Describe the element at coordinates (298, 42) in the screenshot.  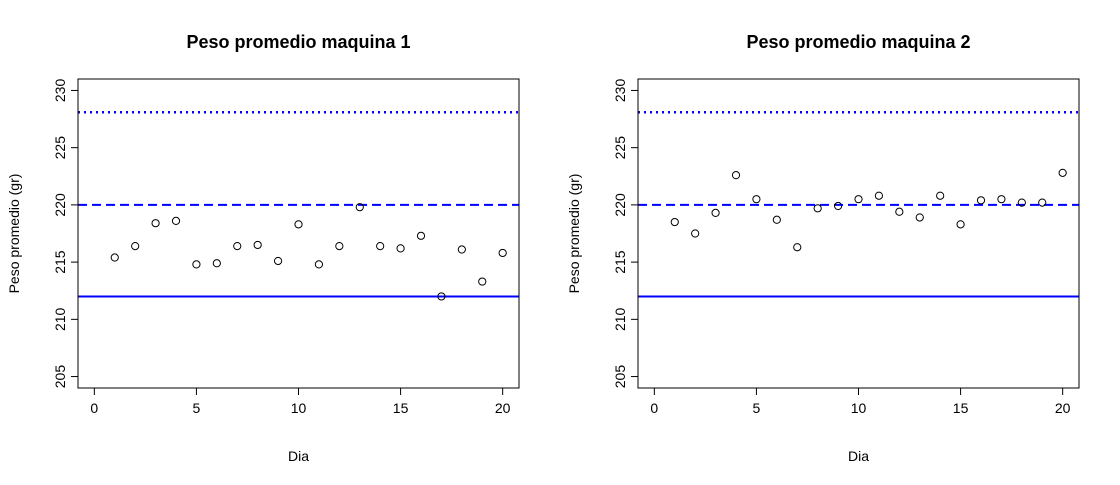
I see `chart-title: Peso promedio maquina 1` at that location.